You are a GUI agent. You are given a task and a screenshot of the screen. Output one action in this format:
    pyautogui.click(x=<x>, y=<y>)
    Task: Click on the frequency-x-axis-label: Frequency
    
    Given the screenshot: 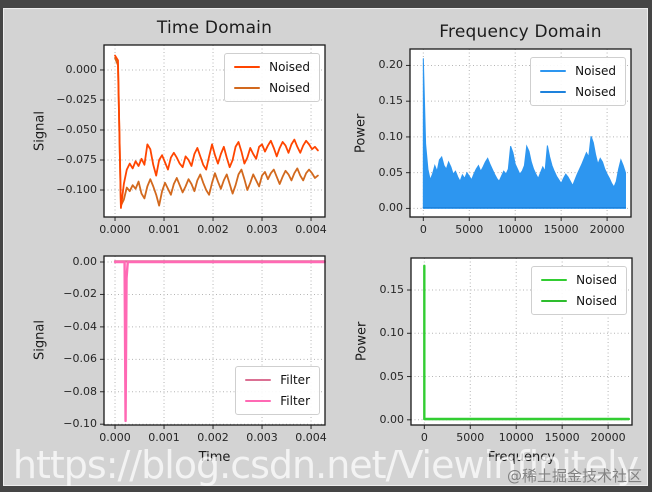 What is the action you would take?
    pyautogui.click(x=521, y=457)
    